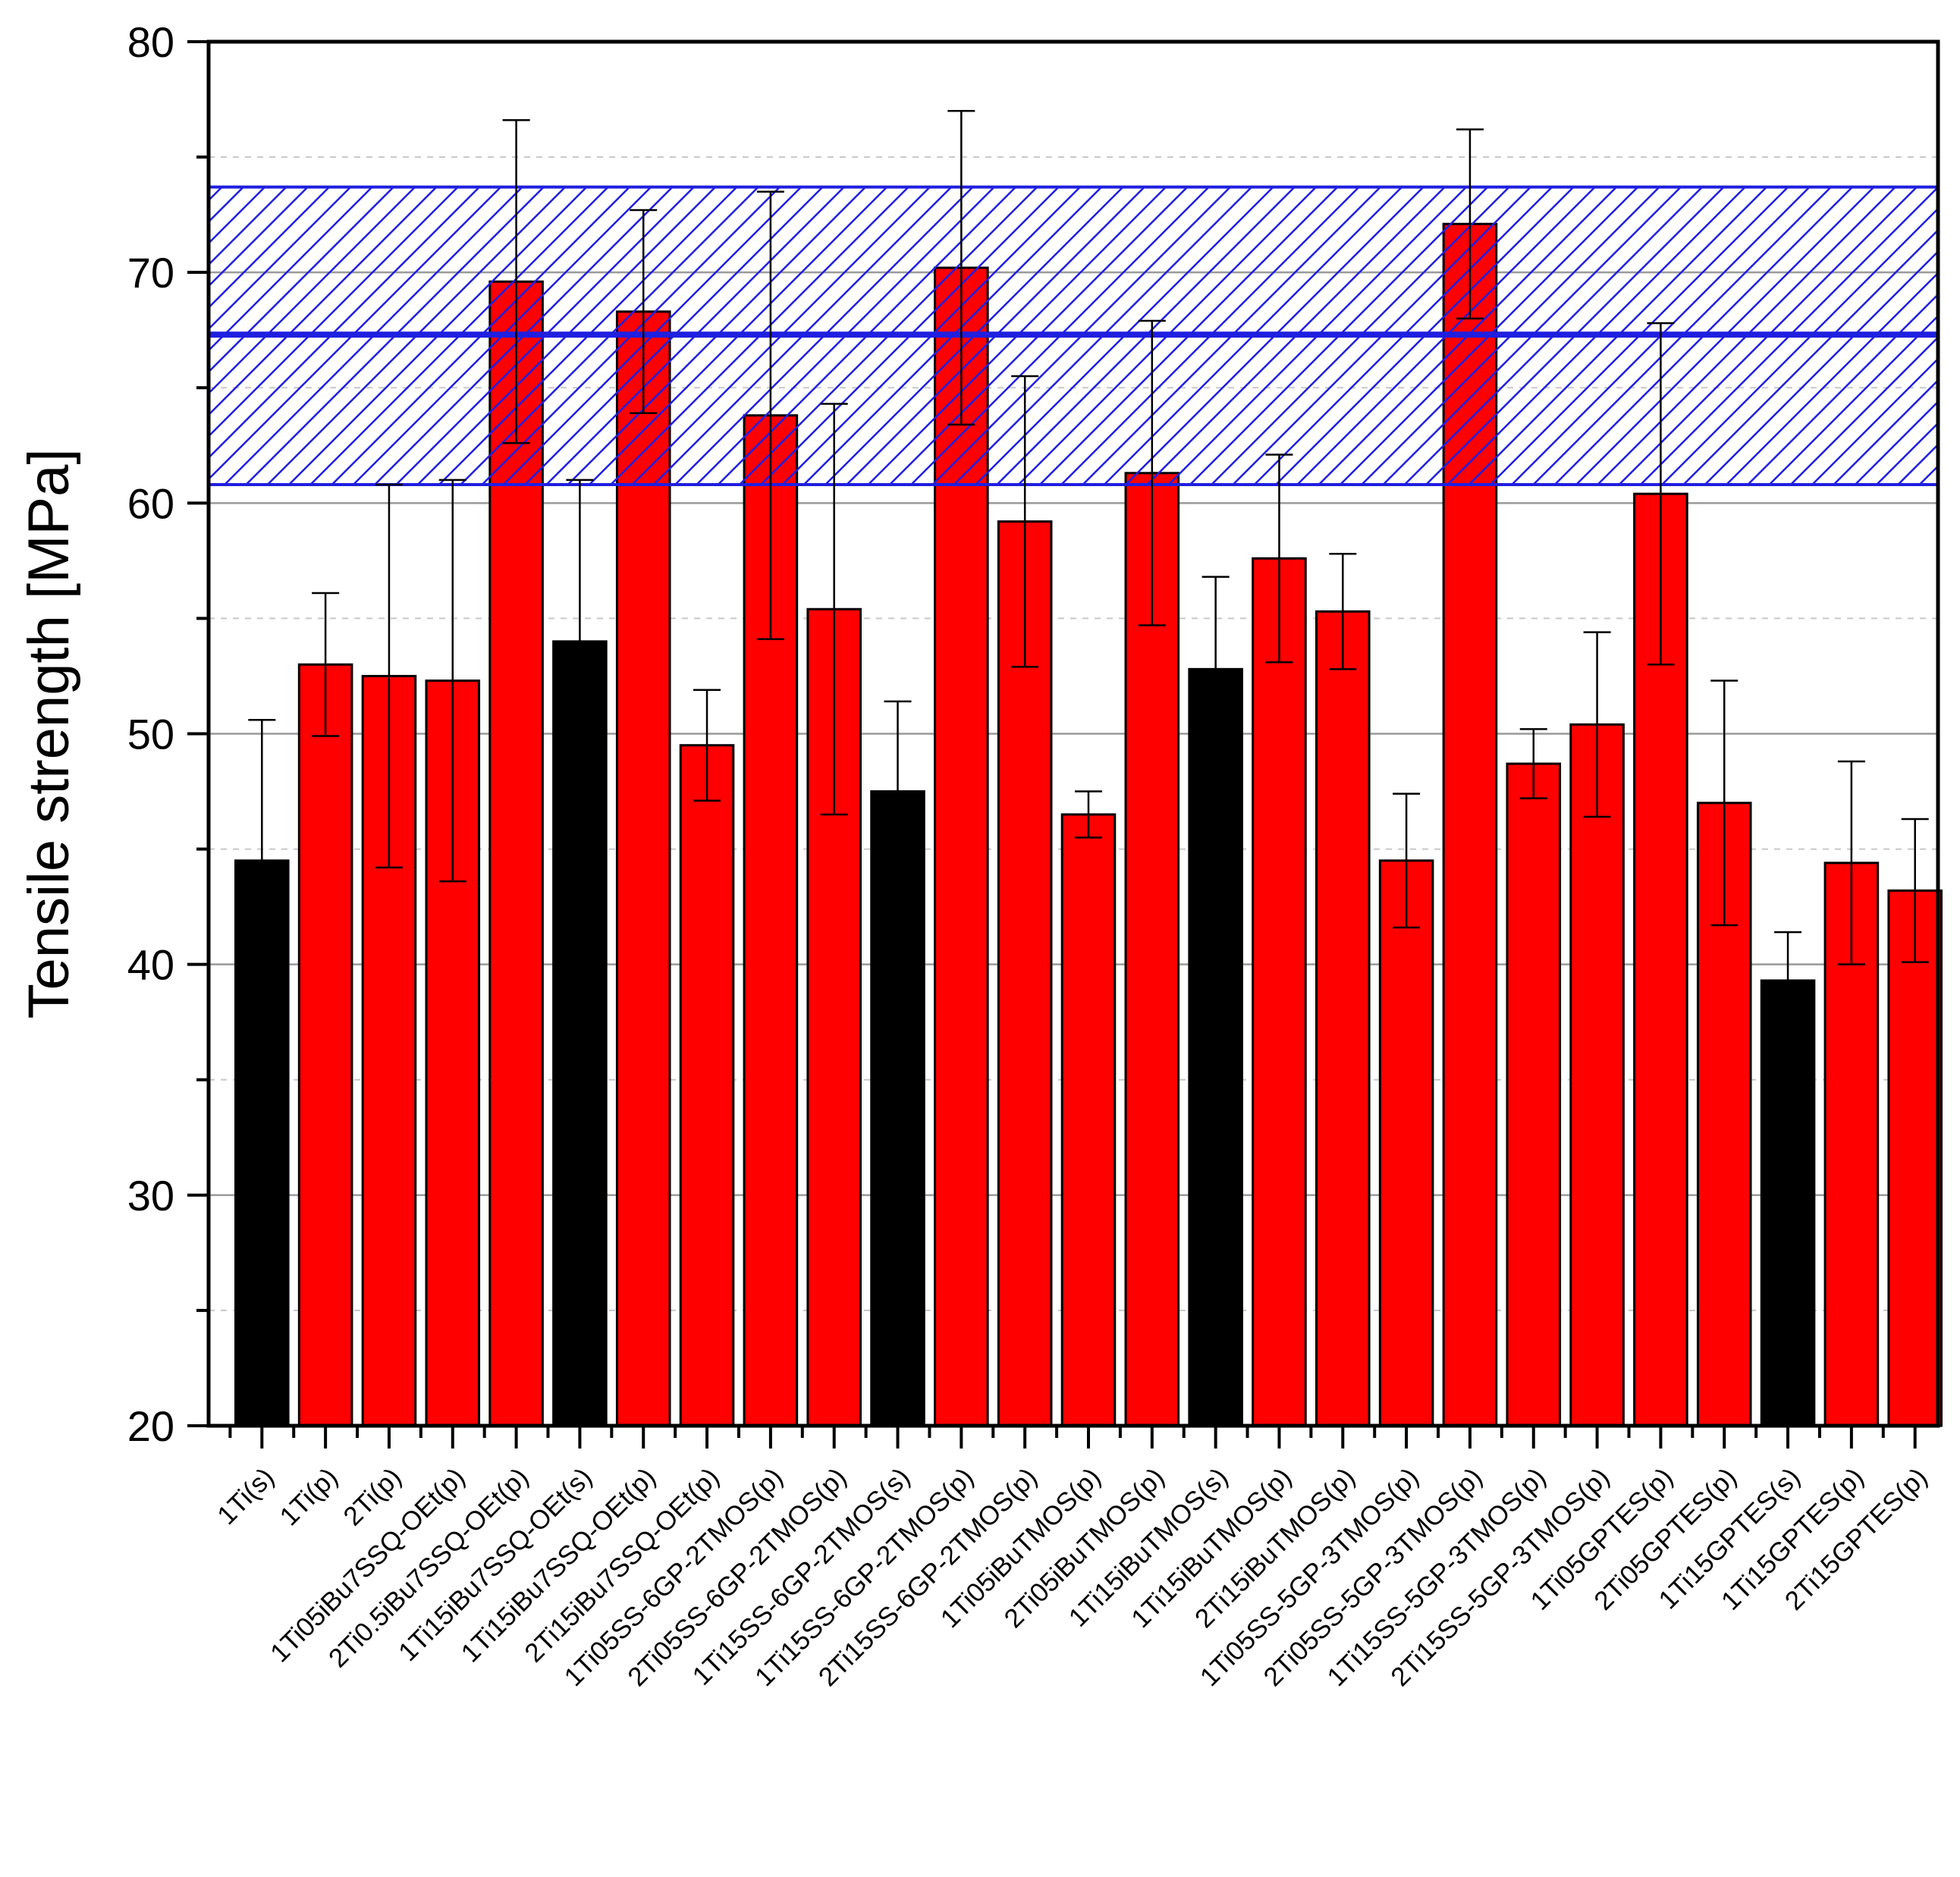 The height and width of the screenshot is (1877, 1960). What do you see at coordinates (49, 734) in the screenshot?
I see `y-axis-title: Tensile strength [MPa]` at bounding box center [49, 734].